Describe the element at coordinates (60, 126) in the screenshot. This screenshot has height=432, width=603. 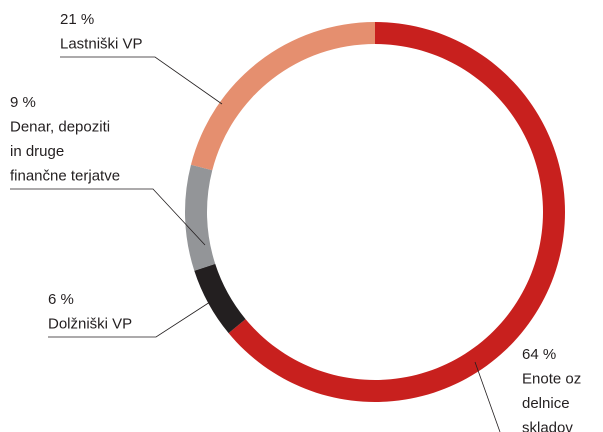
I see `category-label: Denar, depoziti` at that location.